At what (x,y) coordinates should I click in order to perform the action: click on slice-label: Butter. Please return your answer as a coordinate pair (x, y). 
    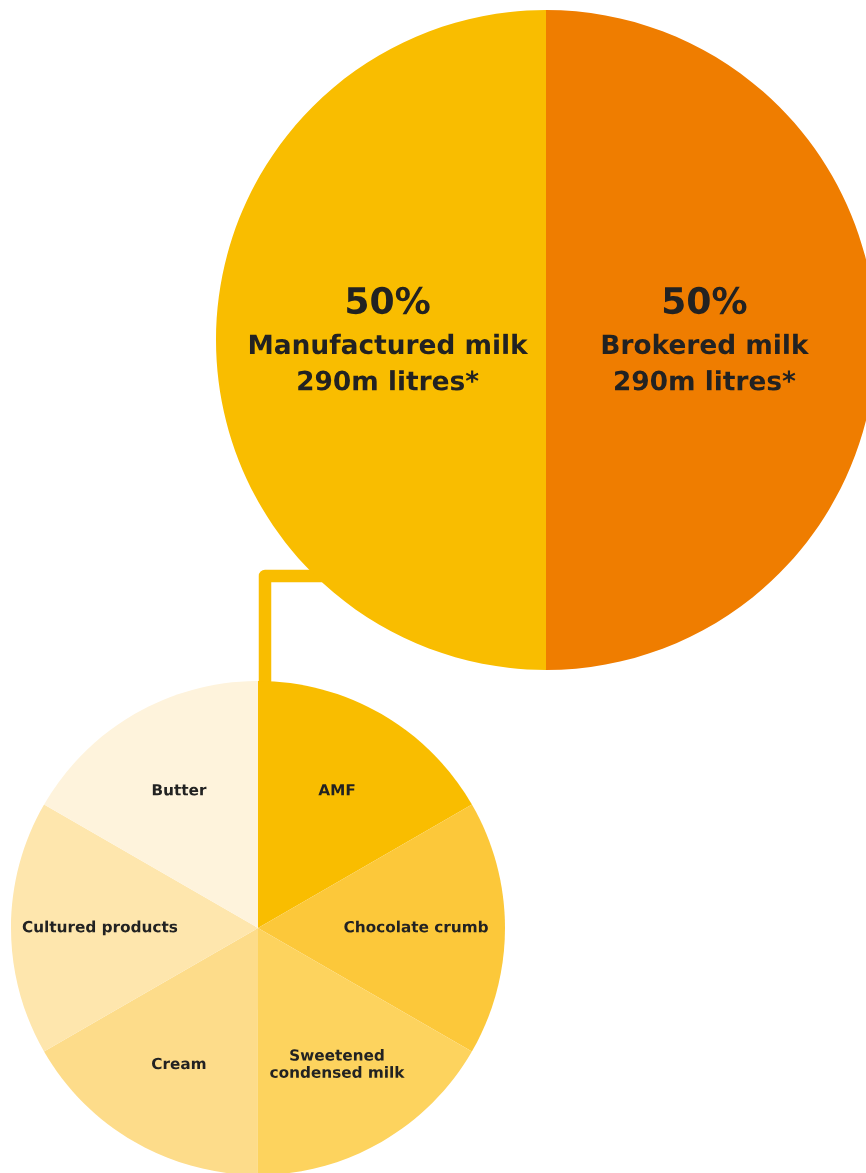
    Looking at the image, I should click on (179, 790).